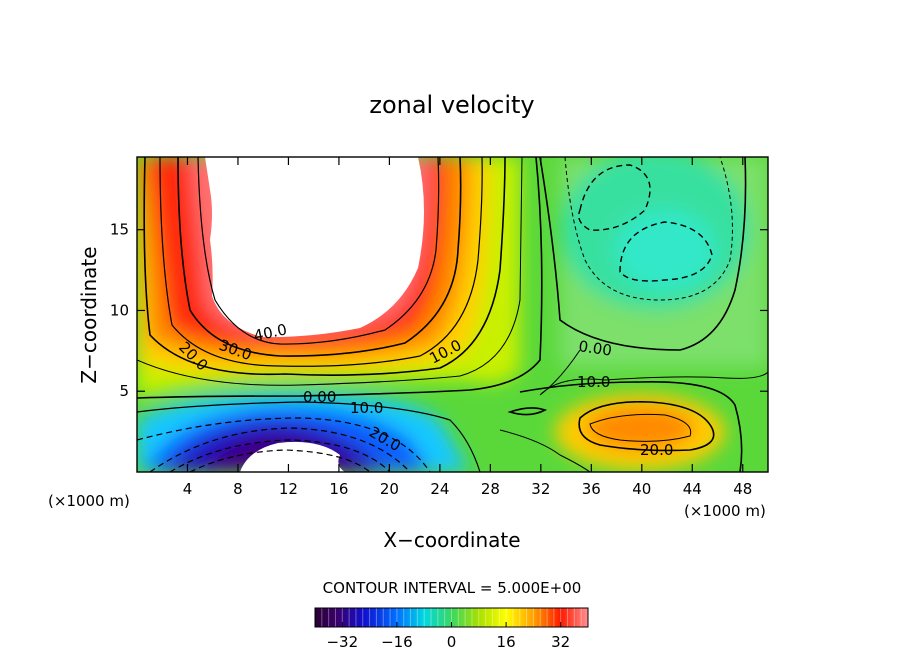 This screenshot has width=904, height=654. What do you see at coordinates (451, 617) in the screenshot?
I see `colorbar` at bounding box center [451, 617].